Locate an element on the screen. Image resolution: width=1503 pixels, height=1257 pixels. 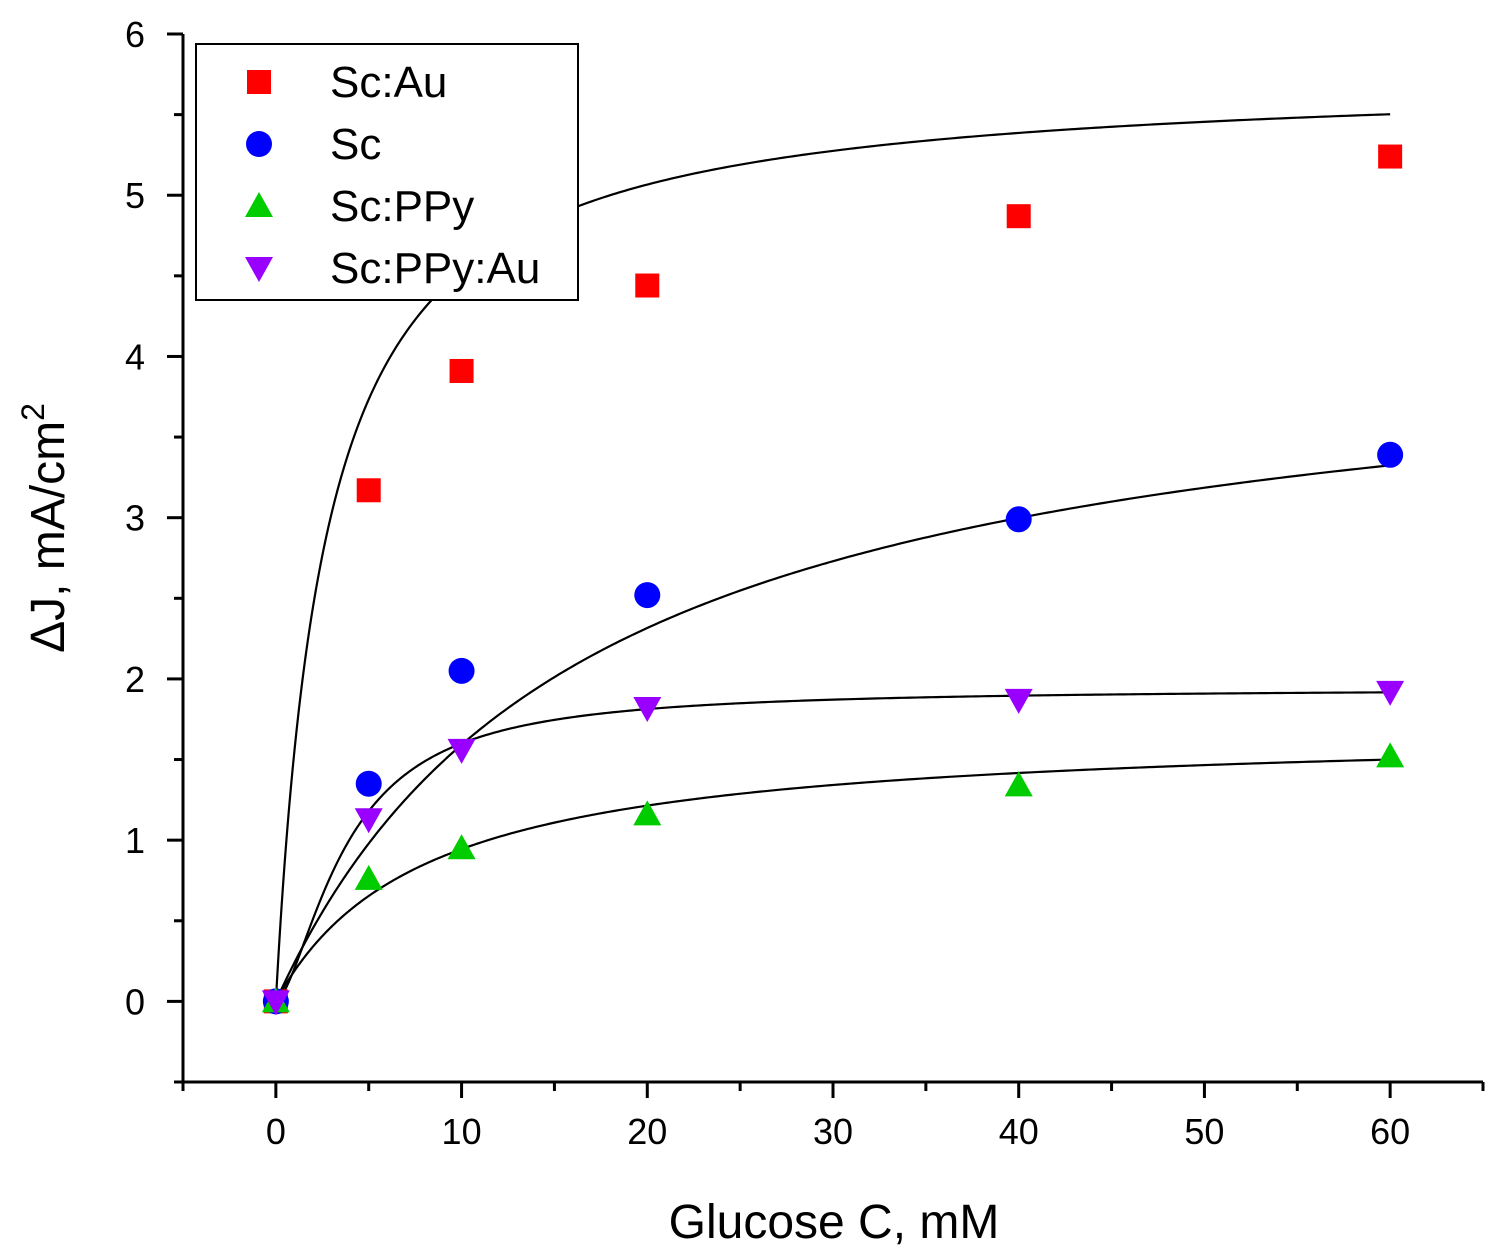
x-tick-label: 0 is located at coordinates (276, 1131).